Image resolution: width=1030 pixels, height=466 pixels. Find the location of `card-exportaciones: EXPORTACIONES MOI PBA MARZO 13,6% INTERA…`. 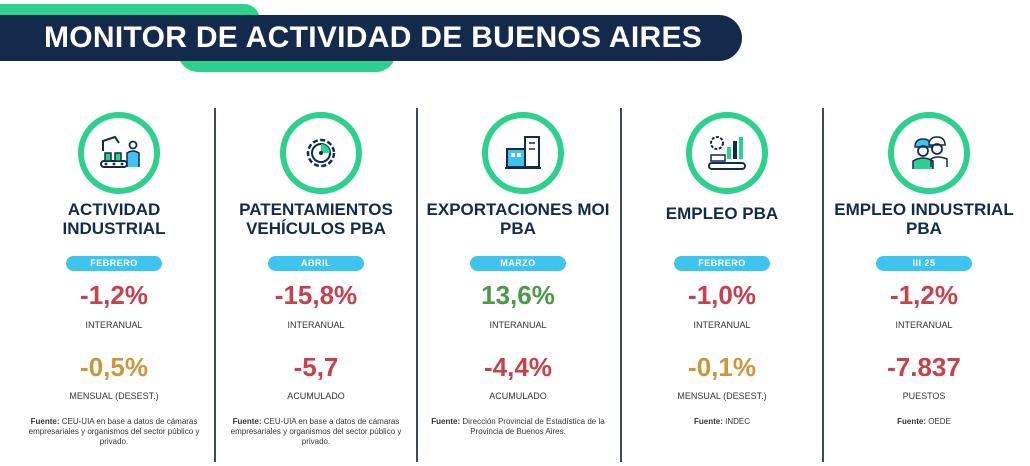

card-exportaciones: EXPORTACIONES MOI PBA MARZO 13,6% INTERA… is located at coordinates (518, 287).